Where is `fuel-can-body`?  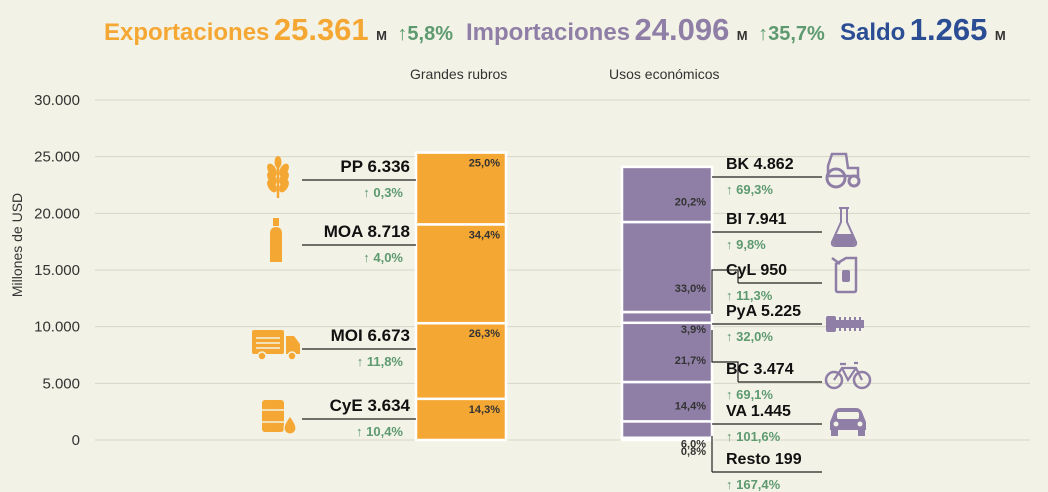 fuel-can-body is located at coordinates (846, 275).